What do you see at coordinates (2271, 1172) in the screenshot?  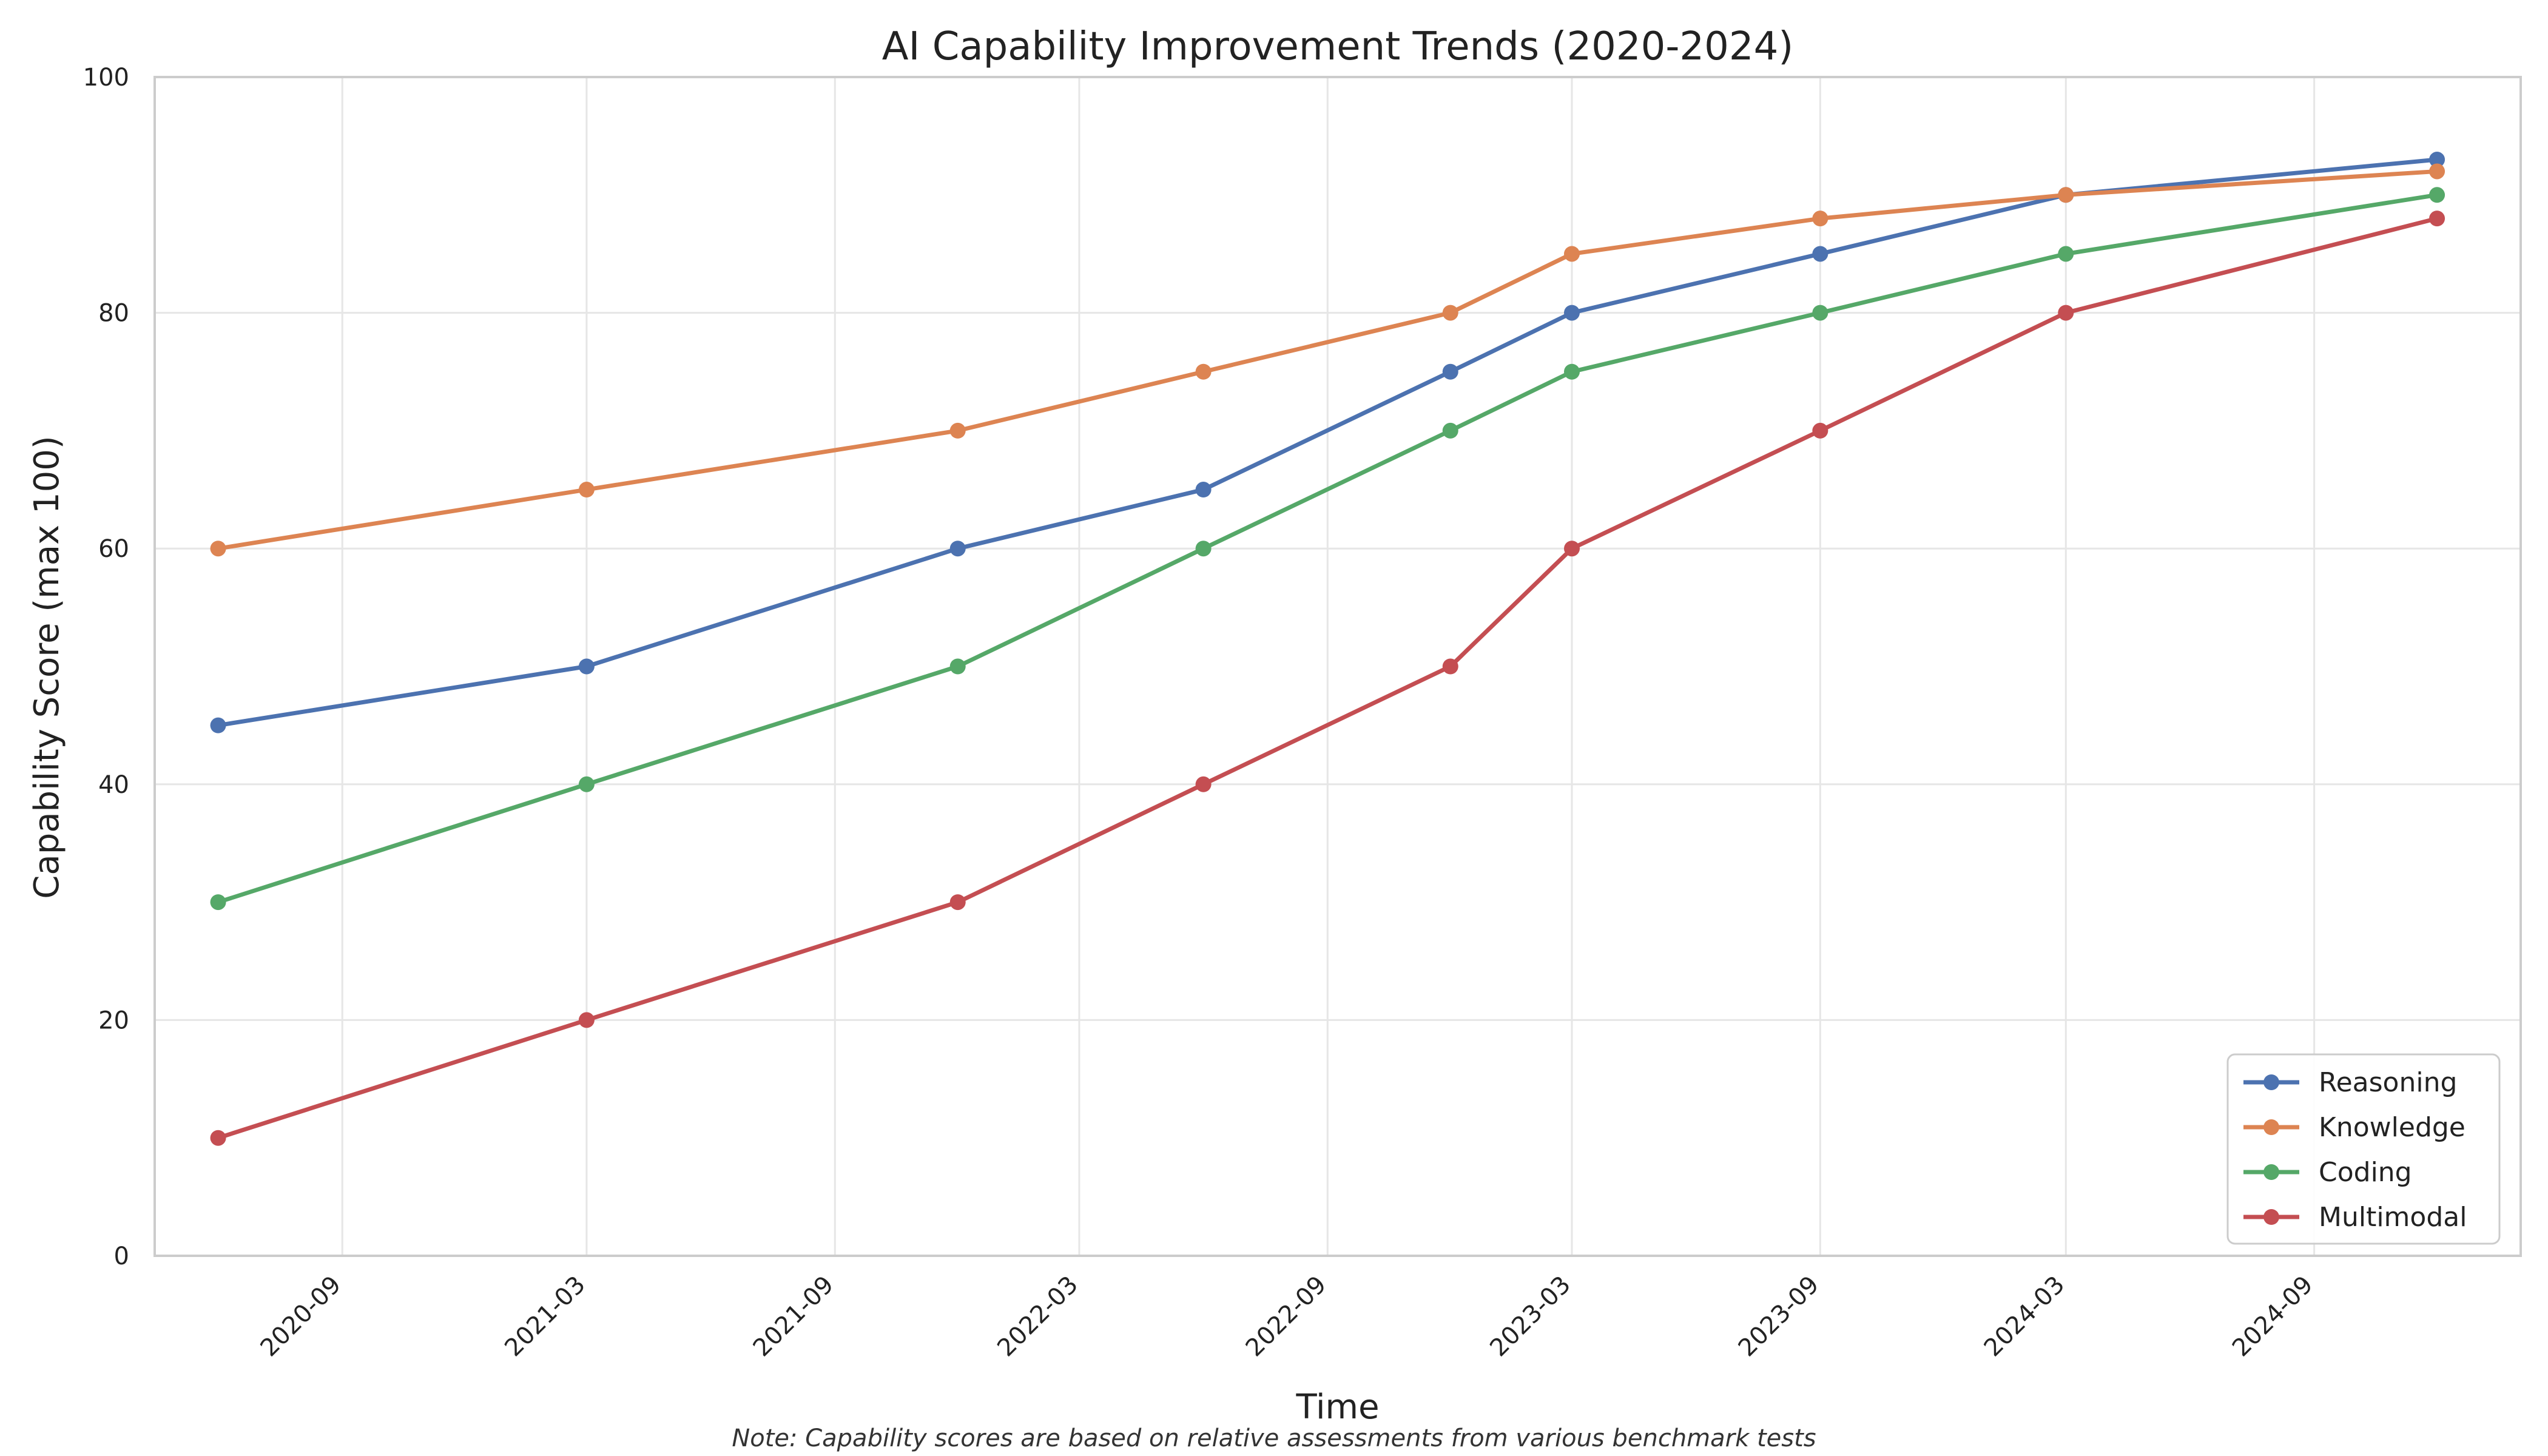 I see `legend-marker-coding` at bounding box center [2271, 1172].